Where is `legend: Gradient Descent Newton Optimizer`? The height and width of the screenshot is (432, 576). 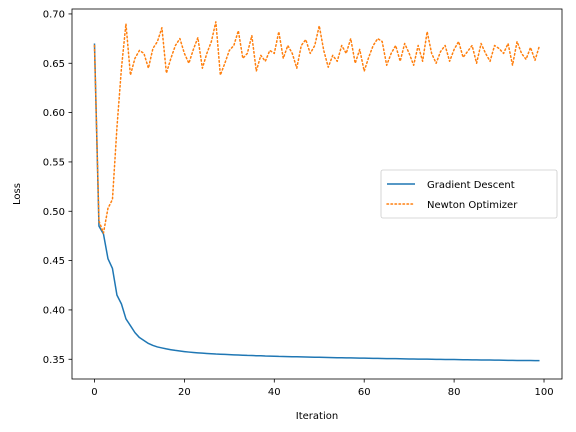 legend: Gradient Descent Newton Optimizer is located at coordinates (469, 194).